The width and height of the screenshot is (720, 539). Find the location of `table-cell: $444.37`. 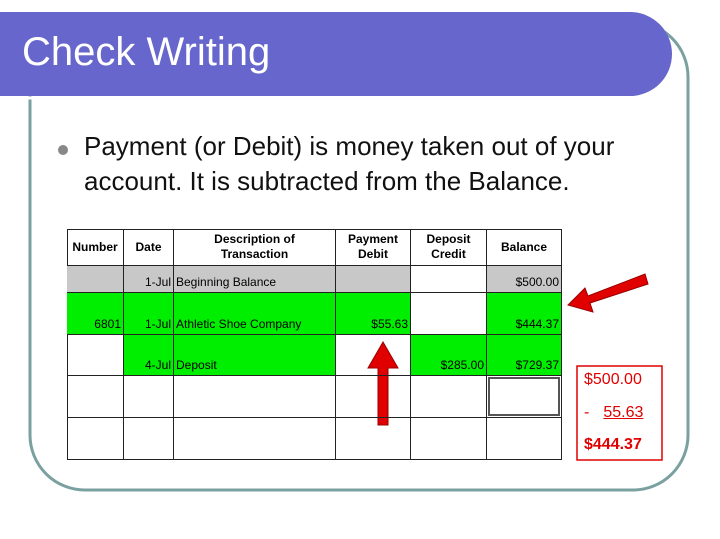

table-cell: $444.37 is located at coordinates (524, 314).